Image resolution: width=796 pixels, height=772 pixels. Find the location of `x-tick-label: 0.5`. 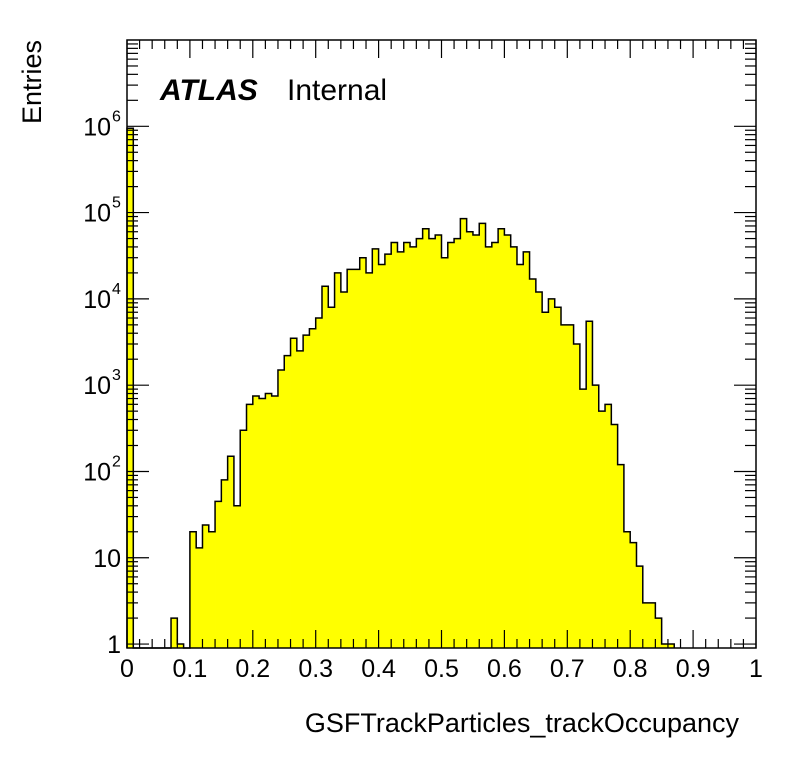

x-tick-label: 0.5 is located at coordinates (441, 669).